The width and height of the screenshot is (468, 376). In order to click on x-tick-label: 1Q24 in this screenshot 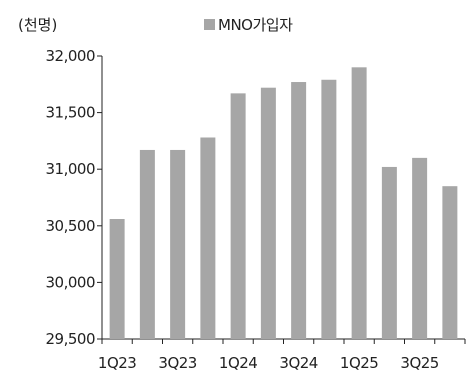, I will do `click(238, 363)`.